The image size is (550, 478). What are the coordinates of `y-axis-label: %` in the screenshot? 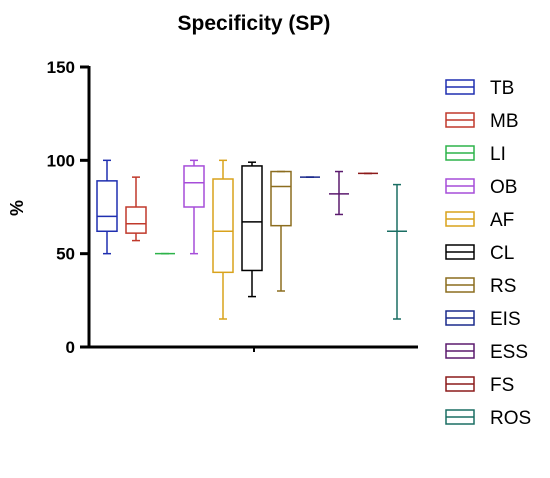 It's located at (17, 208).